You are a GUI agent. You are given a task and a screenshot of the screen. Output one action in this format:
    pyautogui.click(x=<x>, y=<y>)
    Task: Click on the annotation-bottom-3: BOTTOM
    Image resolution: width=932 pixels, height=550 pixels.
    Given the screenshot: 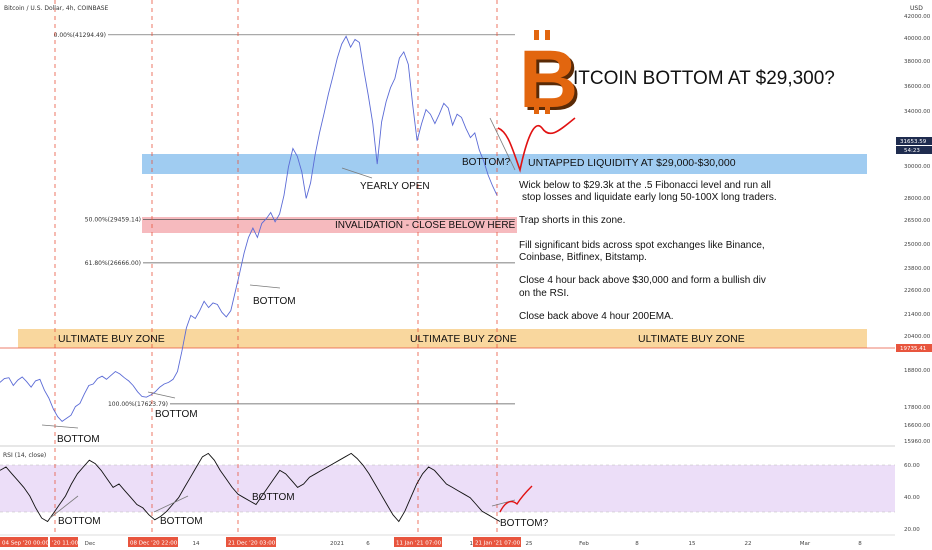 What is the action you would take?
    pyautogui.click(x=78, y=439)
    